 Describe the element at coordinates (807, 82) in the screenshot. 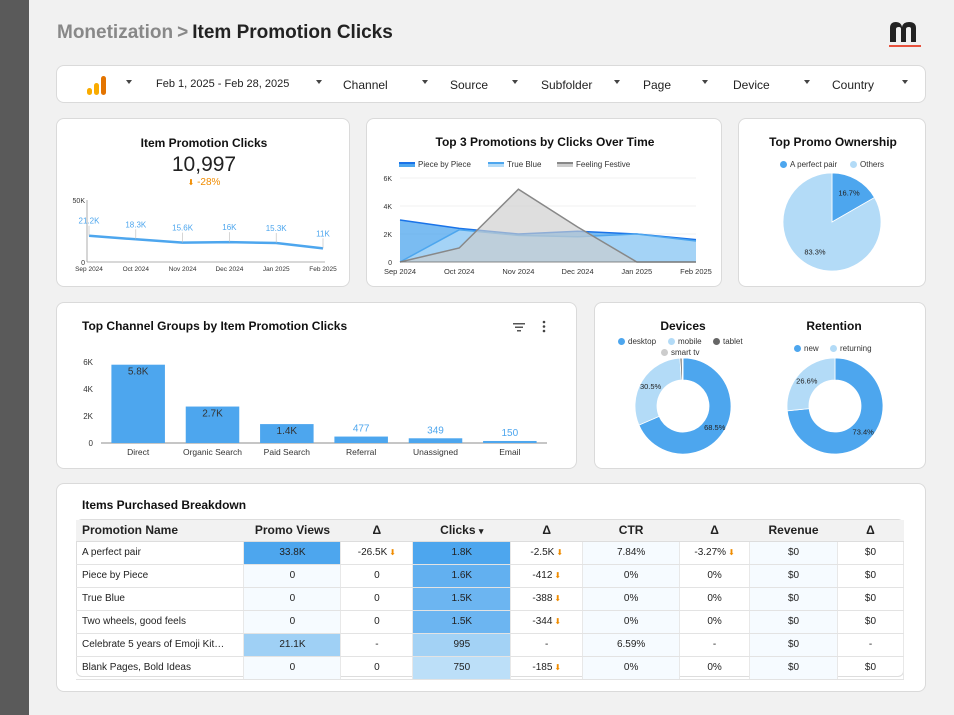

I see `filter-device-caret` at that location.